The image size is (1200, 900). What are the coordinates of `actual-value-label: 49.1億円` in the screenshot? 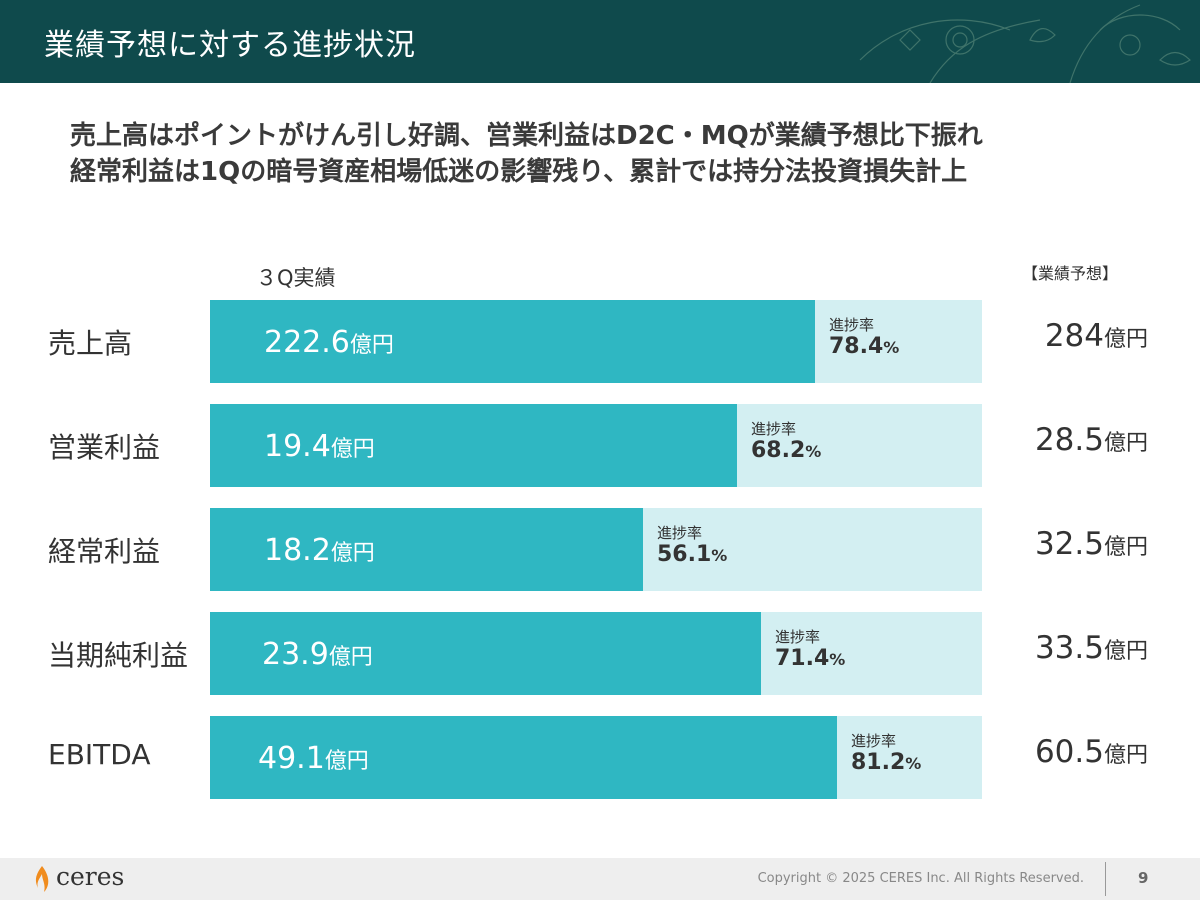 It's located at (313, 758).